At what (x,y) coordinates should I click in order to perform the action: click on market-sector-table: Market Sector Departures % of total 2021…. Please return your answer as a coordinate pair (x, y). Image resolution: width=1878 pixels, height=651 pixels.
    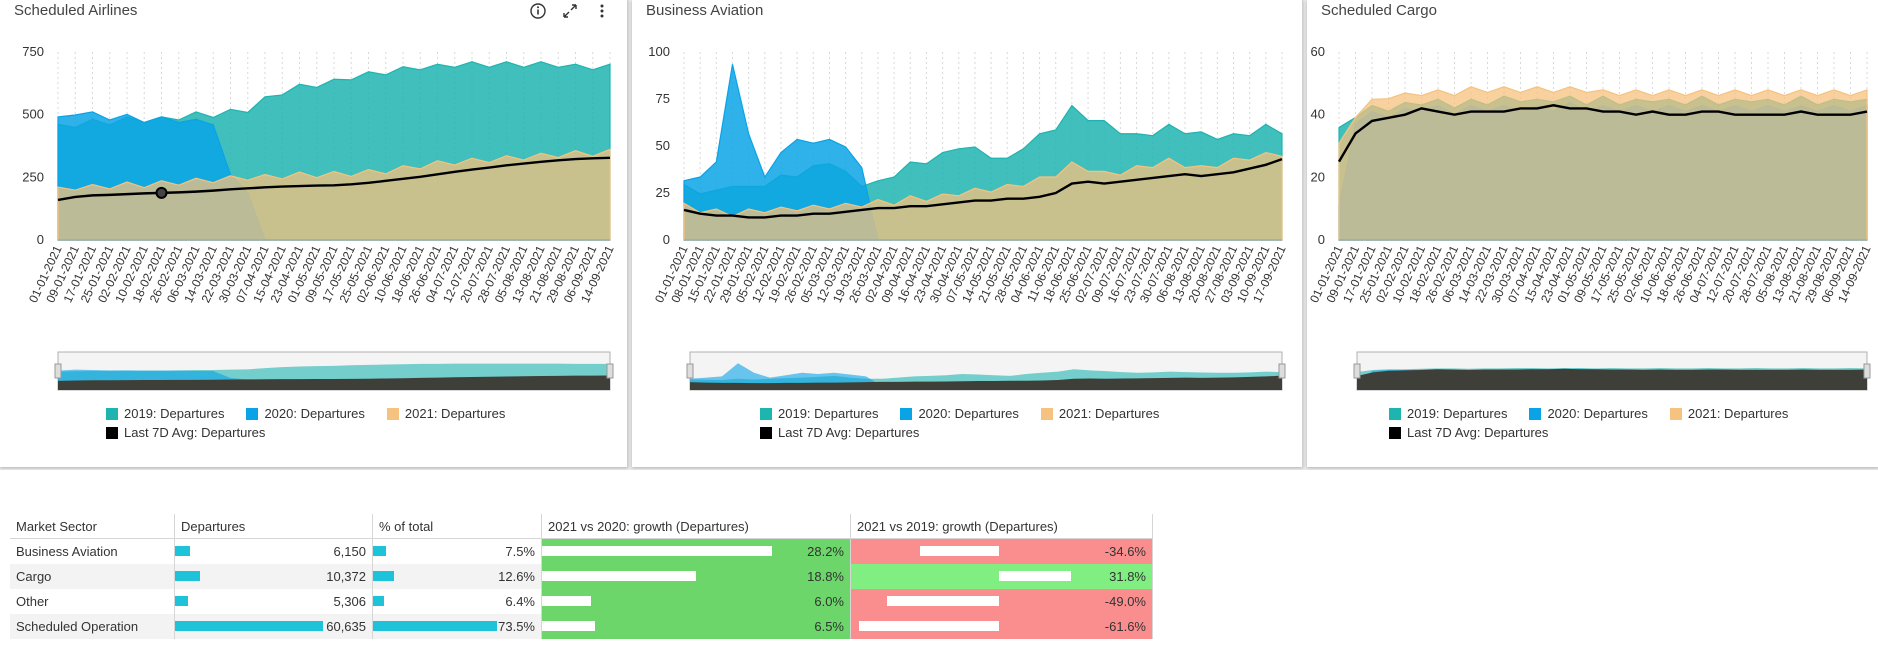
    Looking at the image, I should click on (581, 576).